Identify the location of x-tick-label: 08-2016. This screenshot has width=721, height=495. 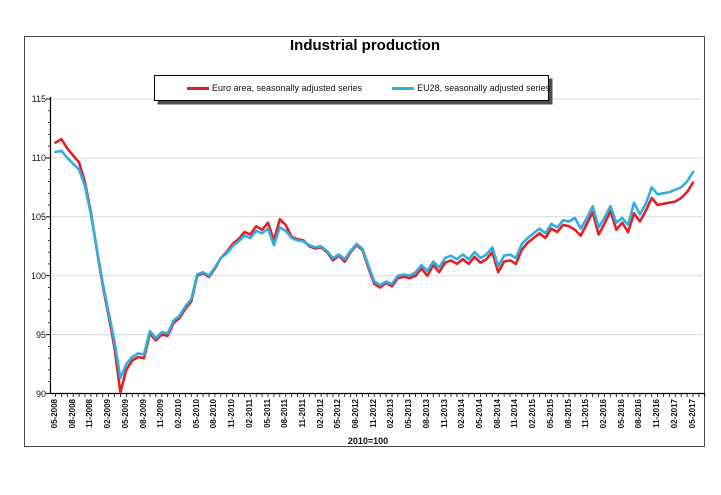
(639, 414).